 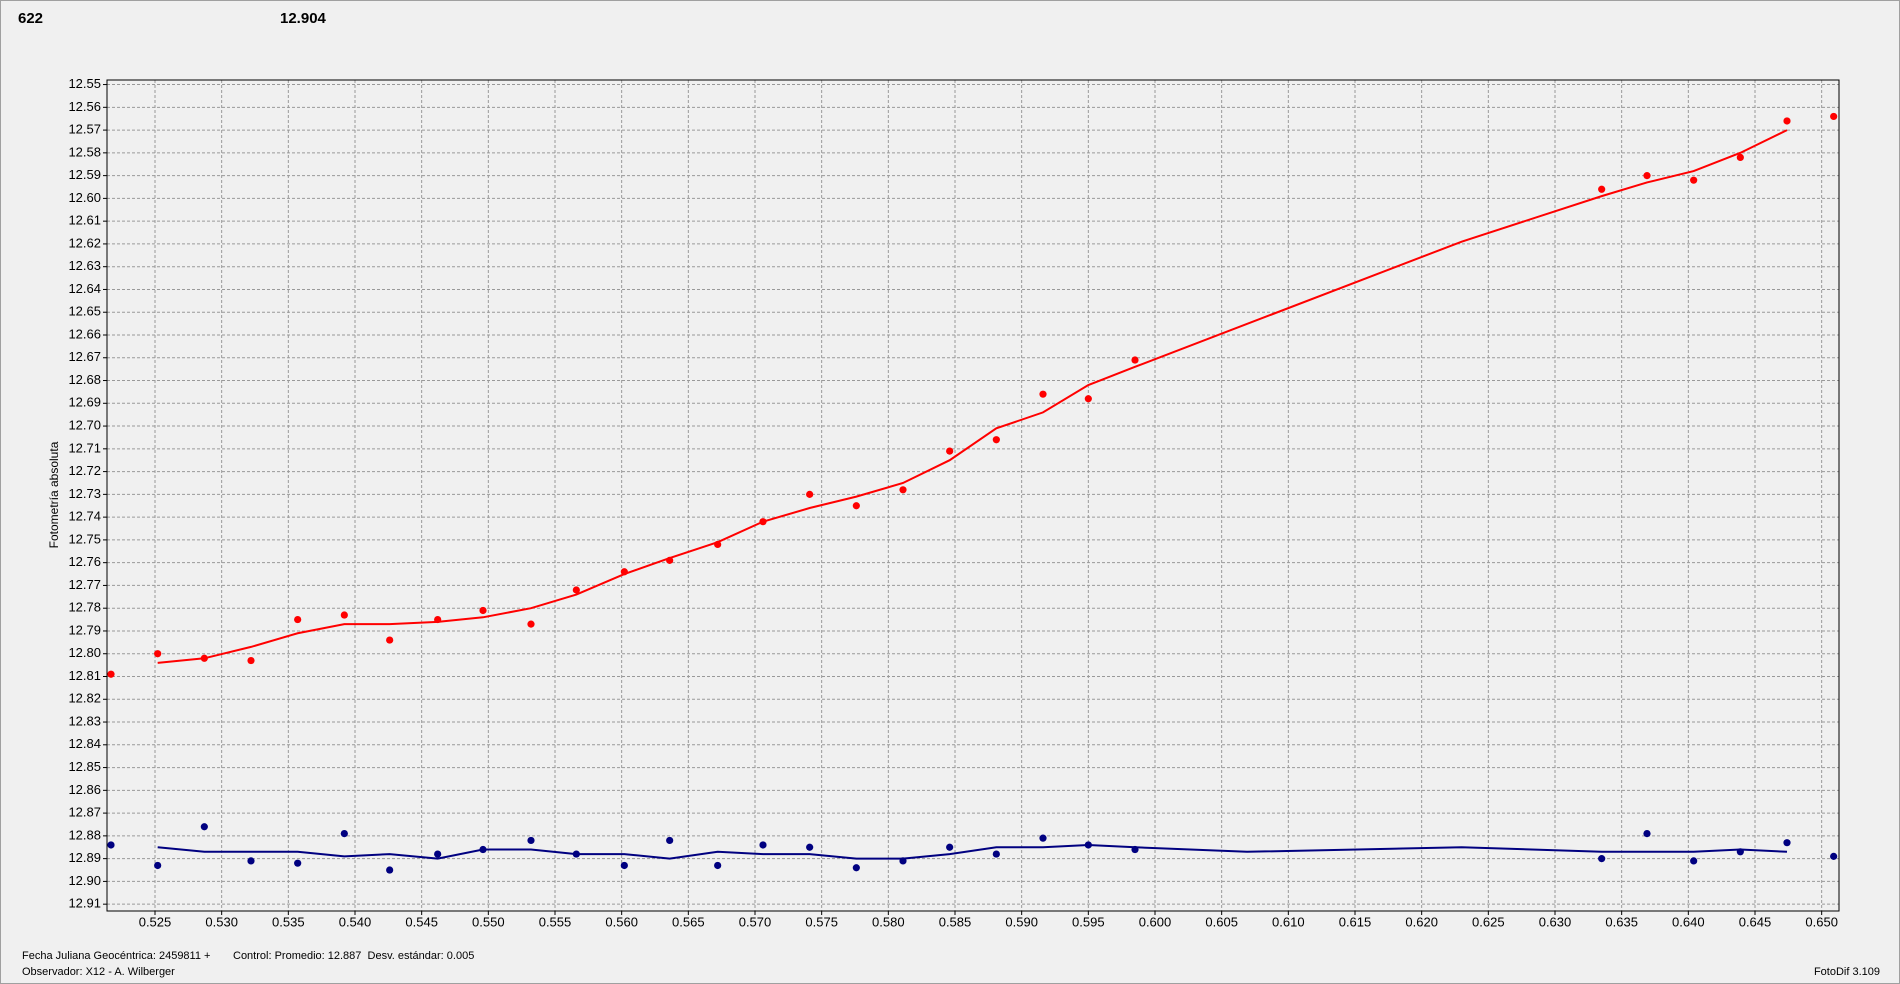 I want to click on x-tick-label: 0.625, so click(x=1488, y=921).